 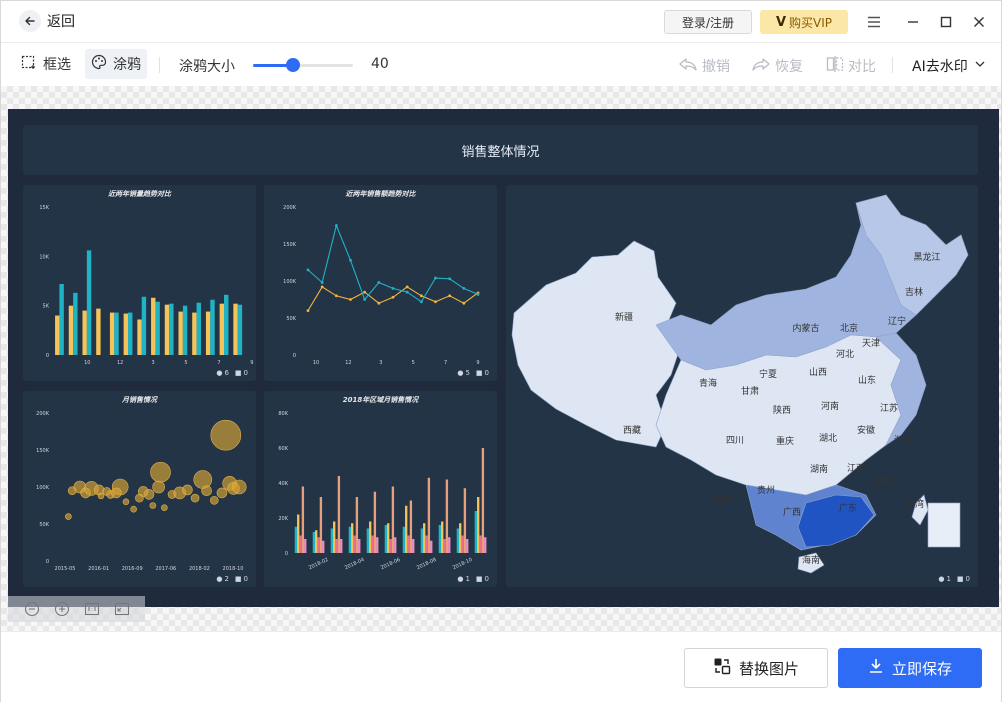 I want to click on undo-button: 撤销, so click(x=704, y=66).